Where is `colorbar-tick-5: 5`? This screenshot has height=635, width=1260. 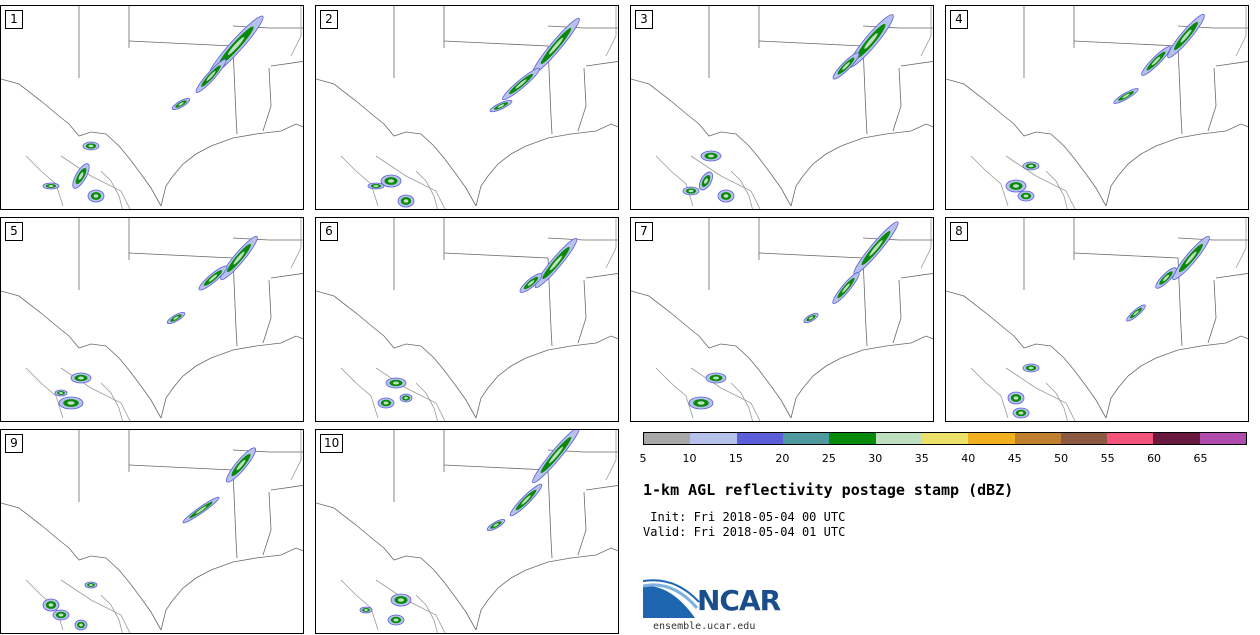 colorbar-tick-5: 5 is located at coordinates (643, 458).